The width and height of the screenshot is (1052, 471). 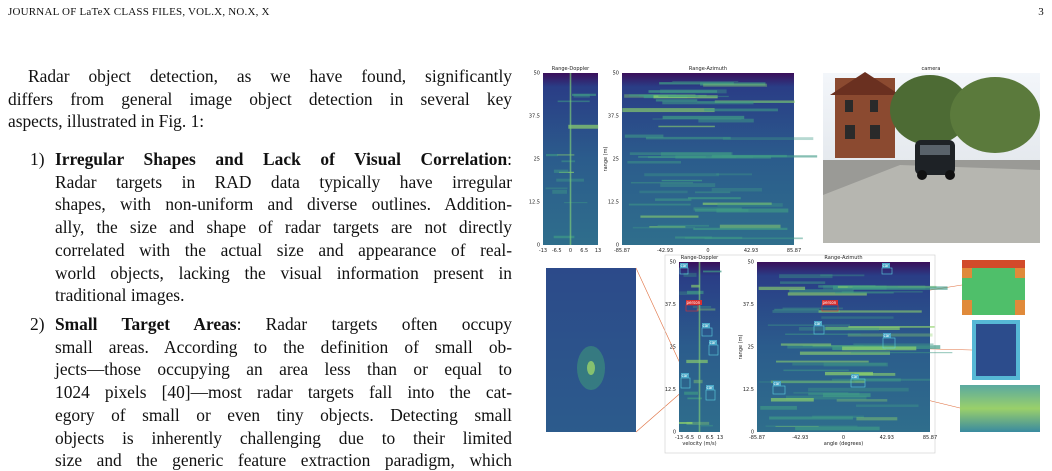 I want to click on detection-label: person, so click(x=694, y=302).